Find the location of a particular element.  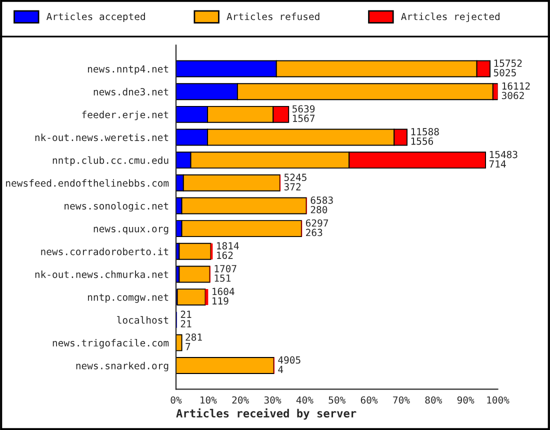

y-tick-label: nntp.comgw.net is located at coordinates (128, 298).